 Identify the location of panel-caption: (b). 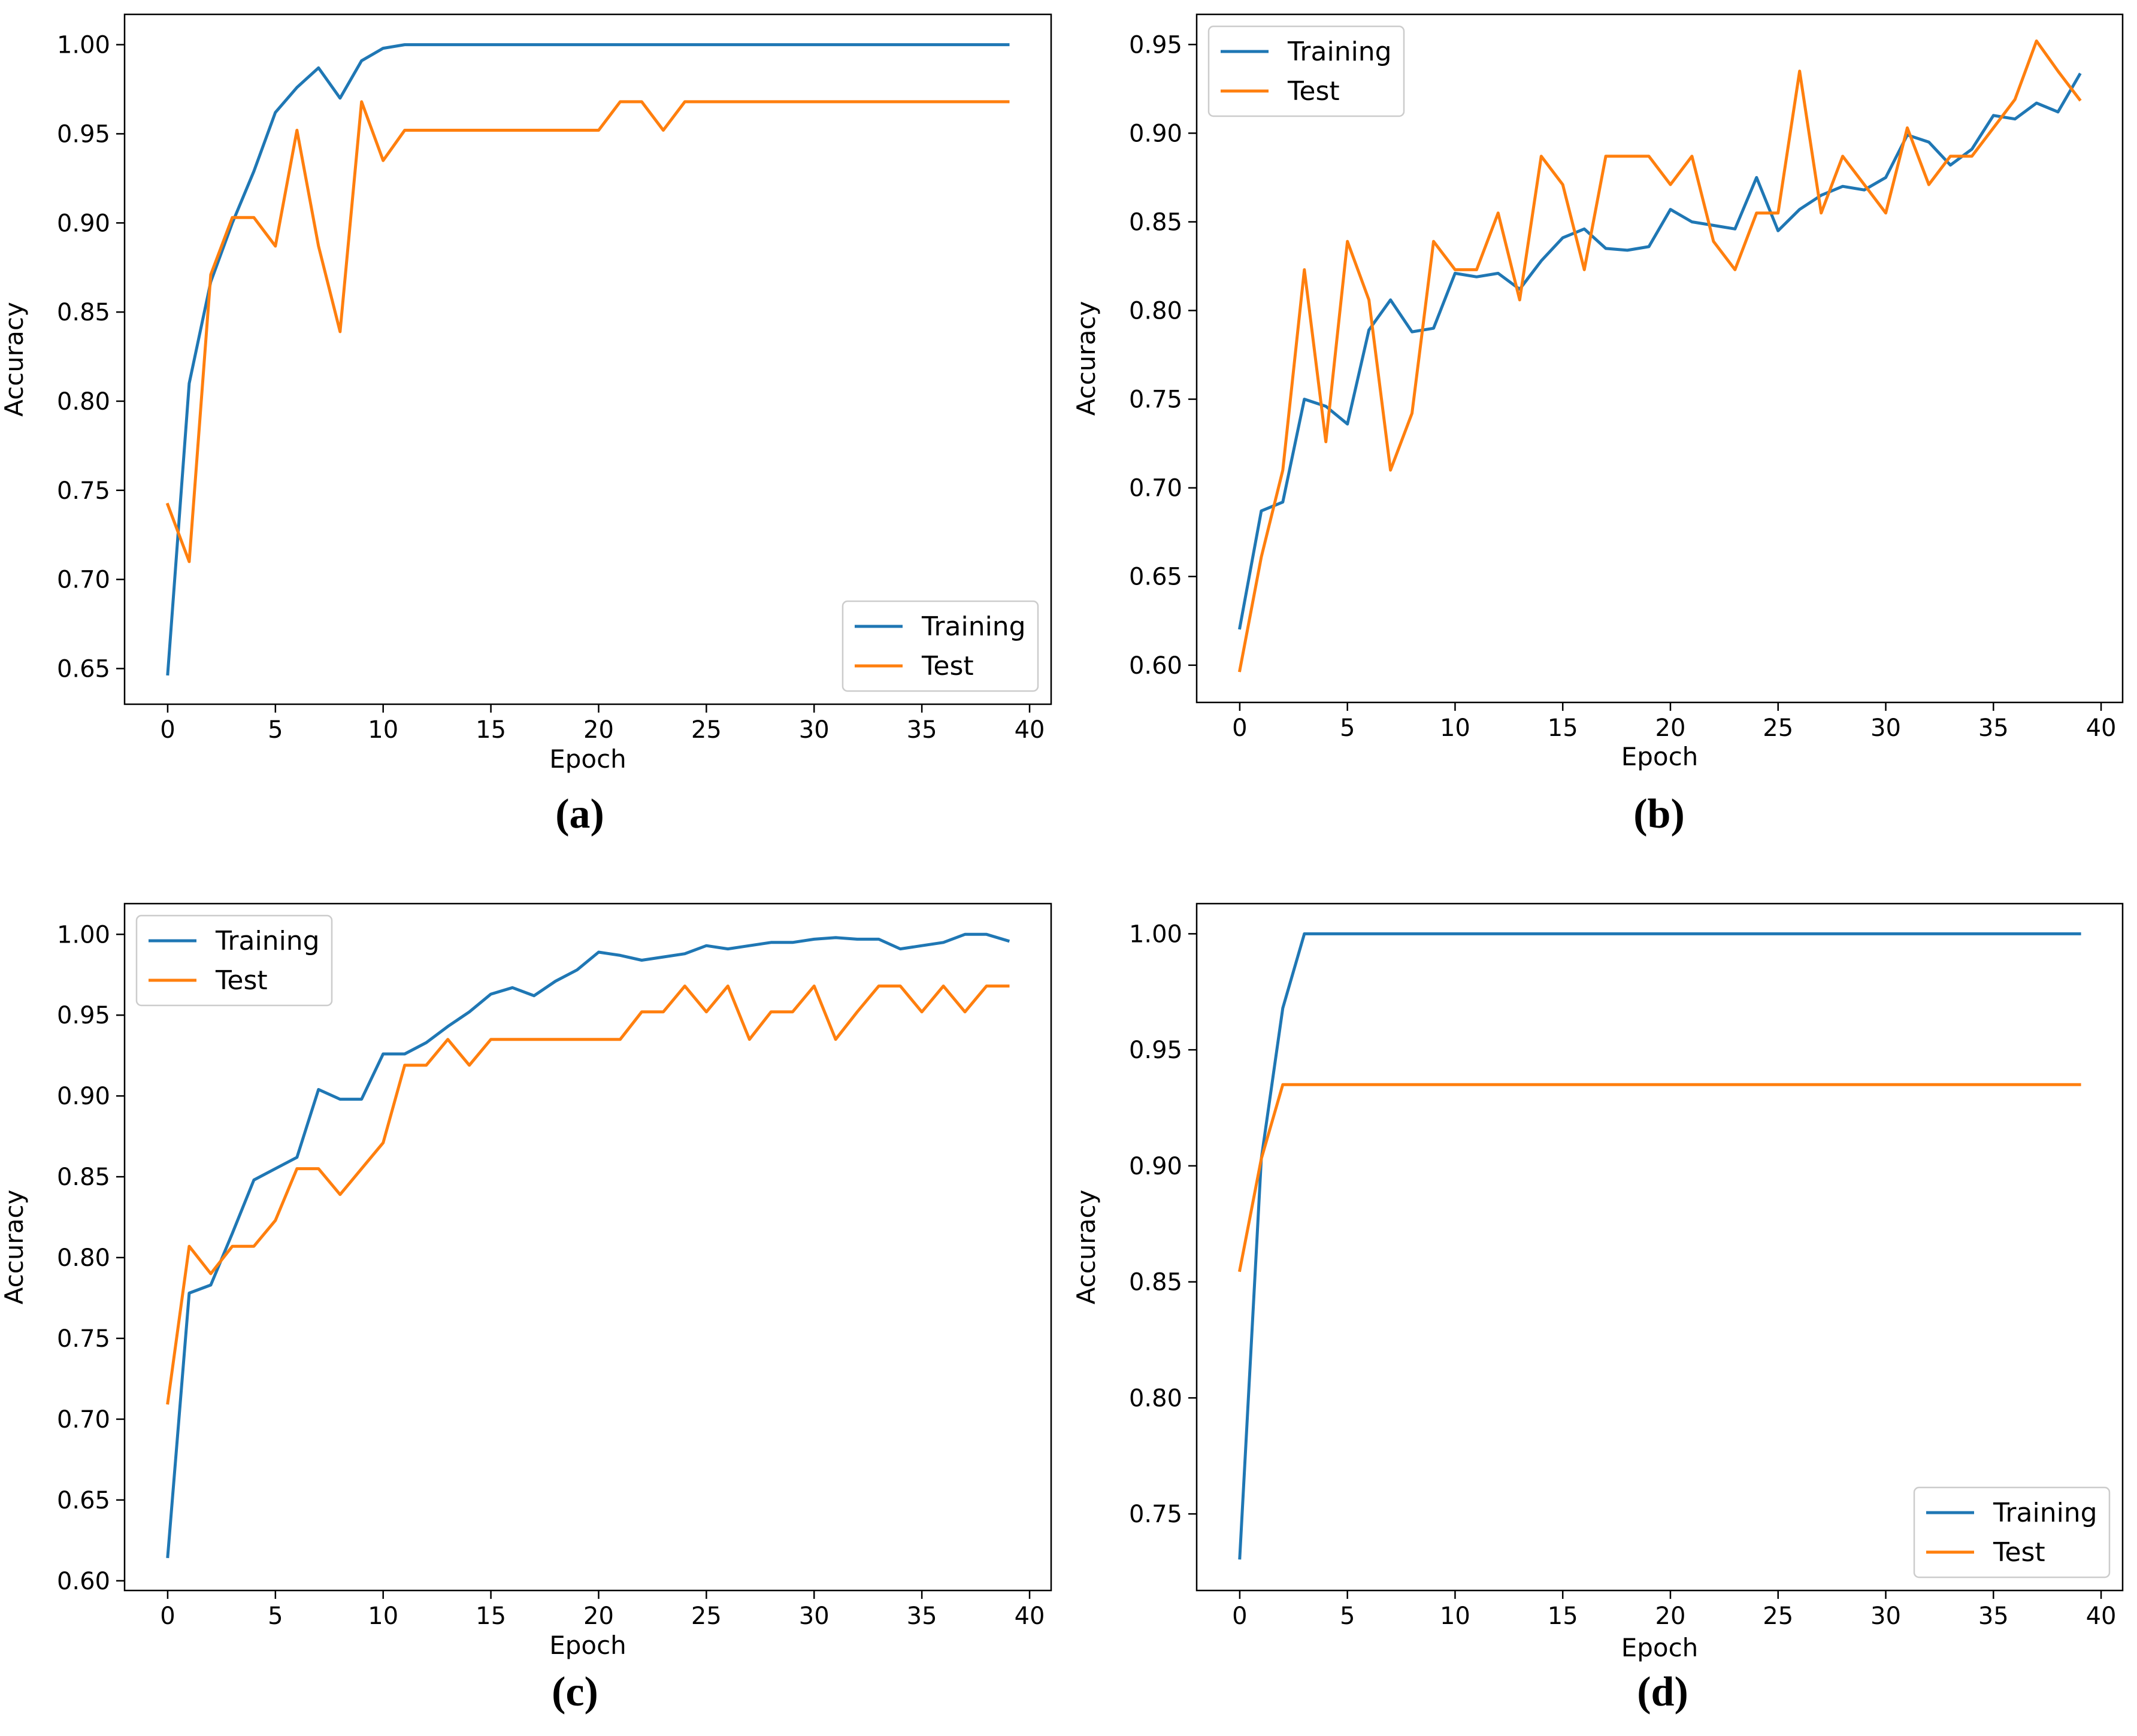
(1659, 814).